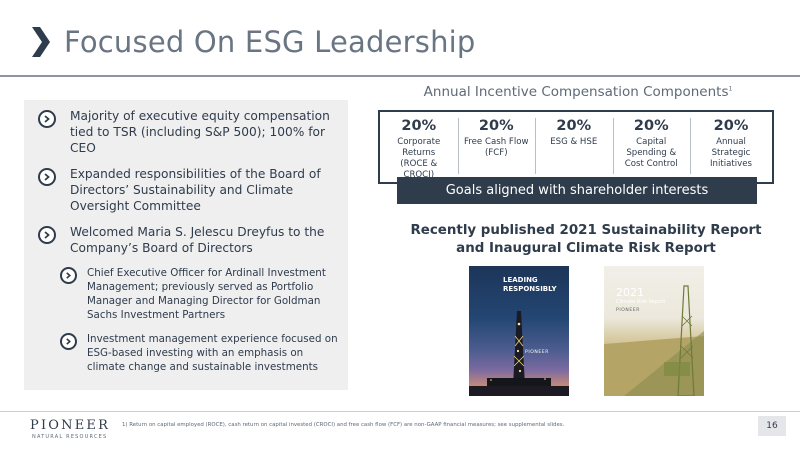  Describe the element at coordinates (41, 42) in the screenshot. I see `chevron-right-icon` at that location.